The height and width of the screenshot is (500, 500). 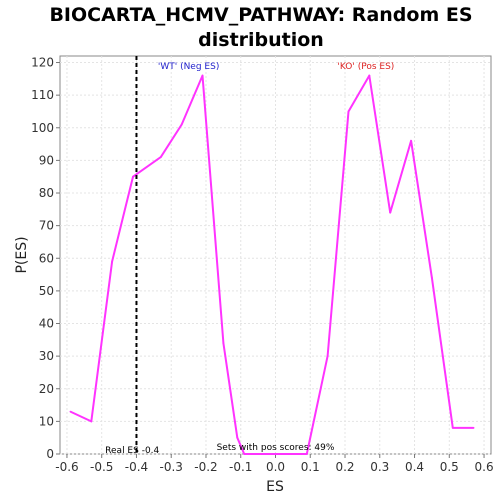 I want to click on x-tick-label: 0.0, so click(x=275, y=467).